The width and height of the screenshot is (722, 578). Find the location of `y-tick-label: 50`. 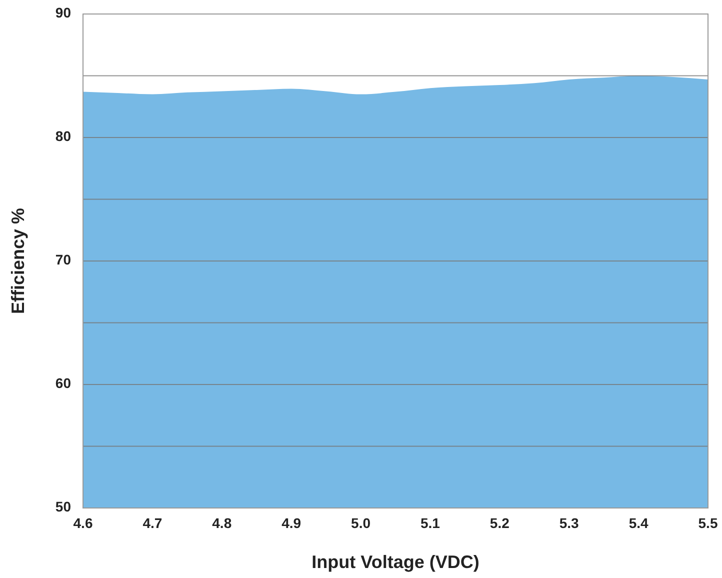

y-tick-label: 50 is located at coordinates (63, 506).